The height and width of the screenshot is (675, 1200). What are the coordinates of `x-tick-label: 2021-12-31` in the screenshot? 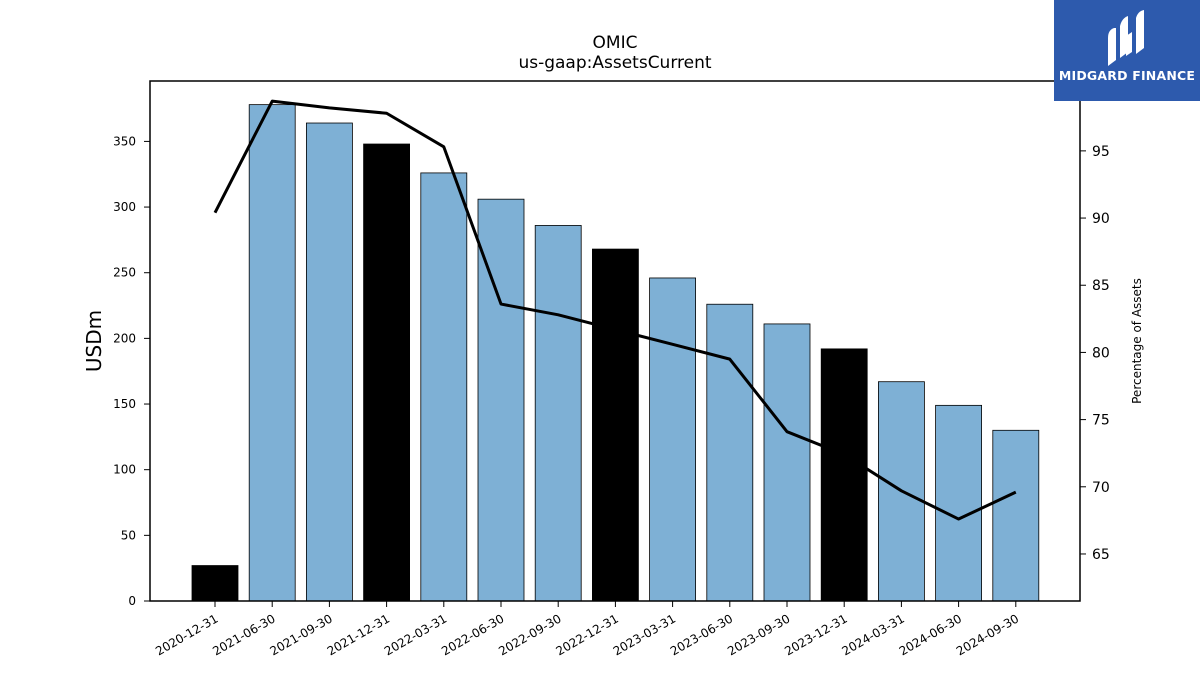 It's located at (358, 634).